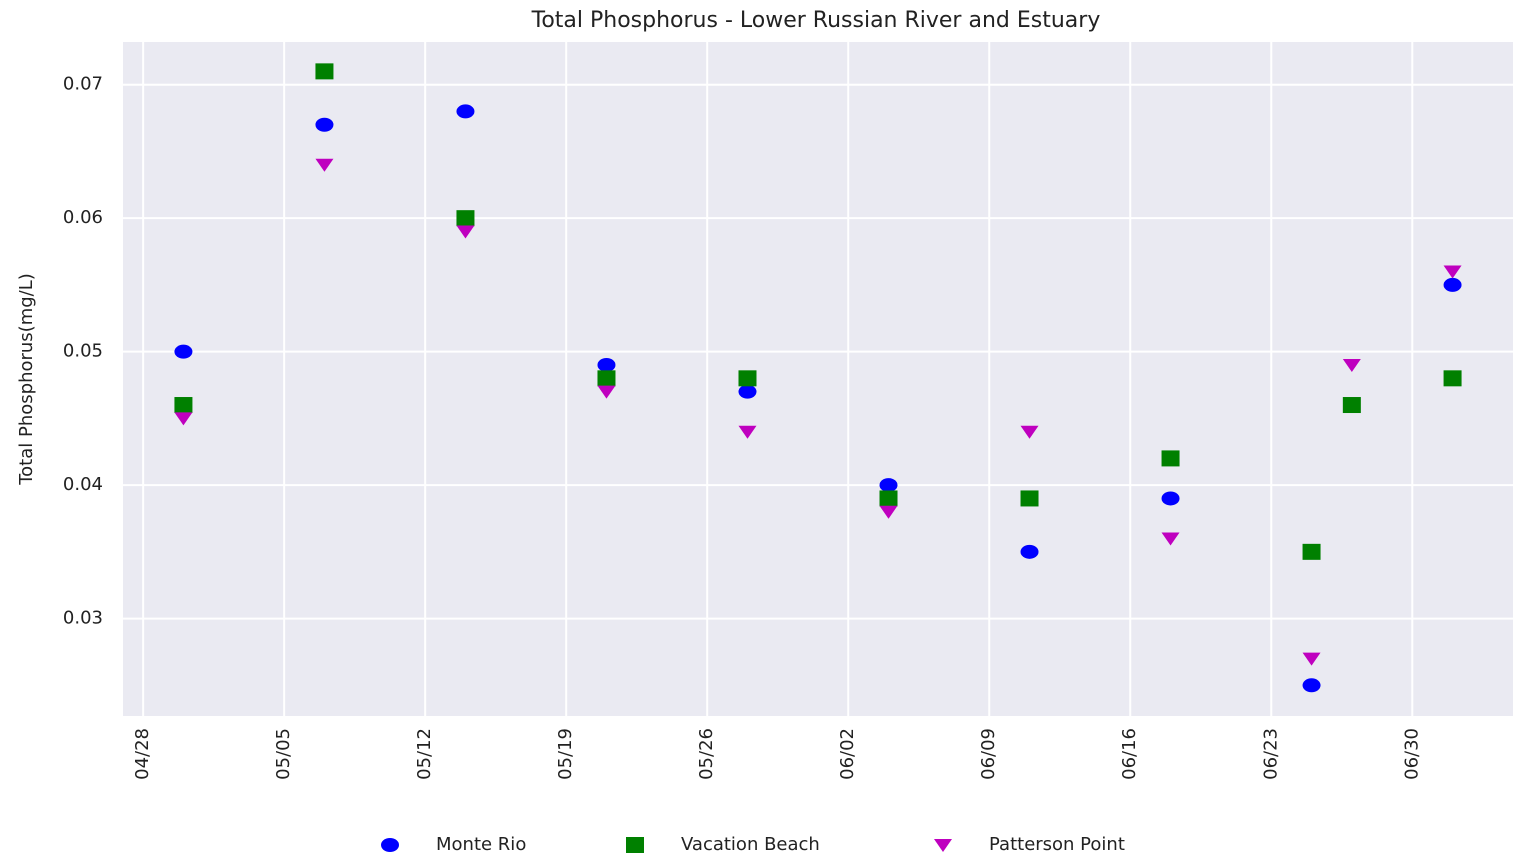  What do you see at coordinates (481, 844) in the screenshot?
I see `legend-label: Monte Rio` at bounding box center [481, 844].